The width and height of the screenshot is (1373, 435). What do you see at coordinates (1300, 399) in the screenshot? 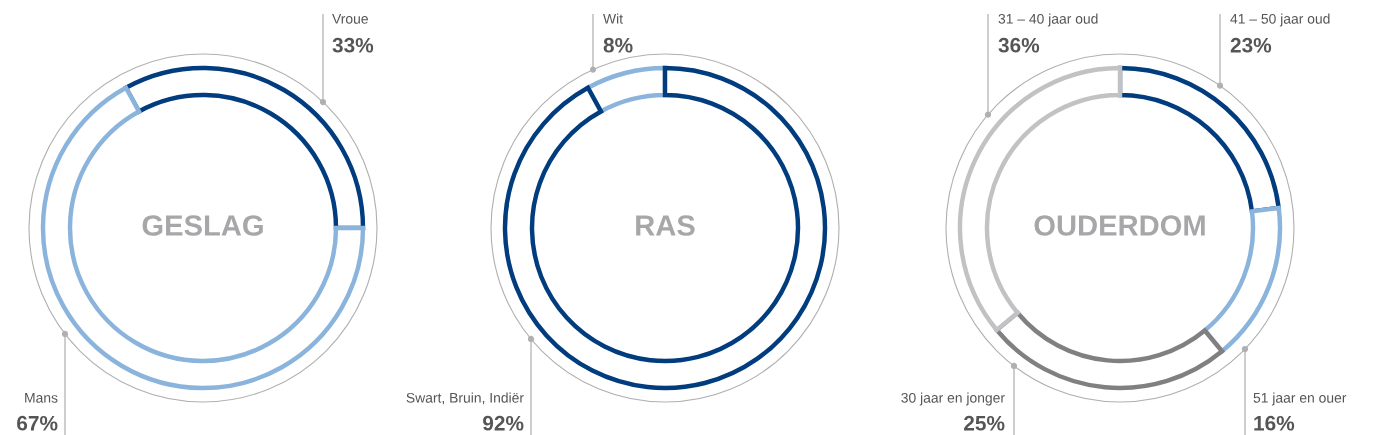
I see `slice-label: 51 jaar en ouer` at bounding box center [1300, 399].